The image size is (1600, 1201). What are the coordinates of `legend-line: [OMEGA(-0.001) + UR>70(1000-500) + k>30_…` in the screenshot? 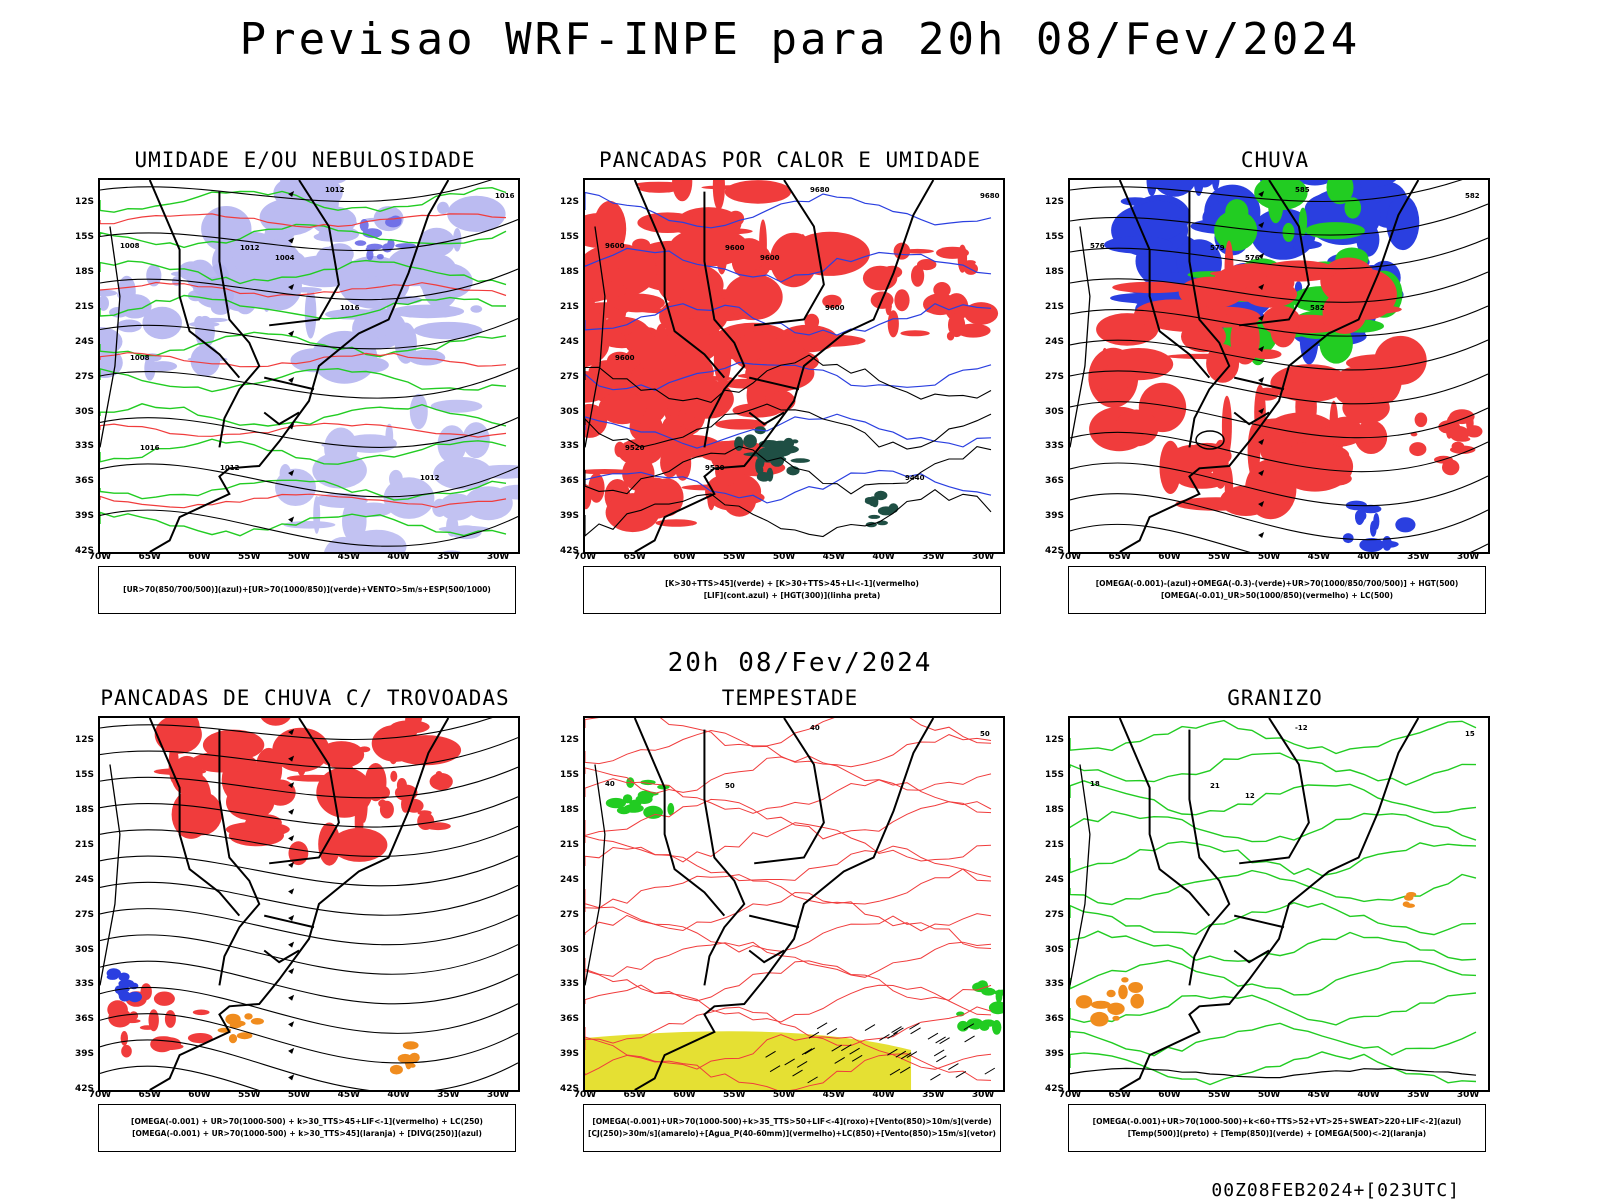 It's located at (307, 1121).